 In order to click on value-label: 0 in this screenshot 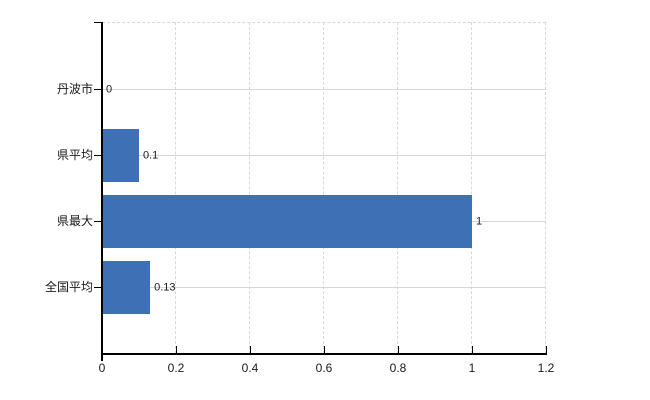, I will do `click(109, 89)`.